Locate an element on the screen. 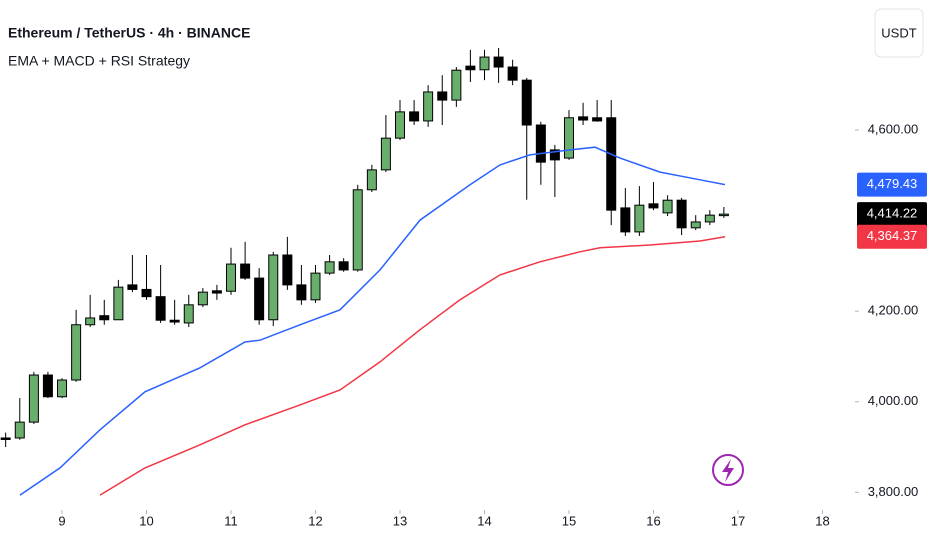 The image size is (932, 555). x-tick-label: 12 is located at coordinates (315, 520).